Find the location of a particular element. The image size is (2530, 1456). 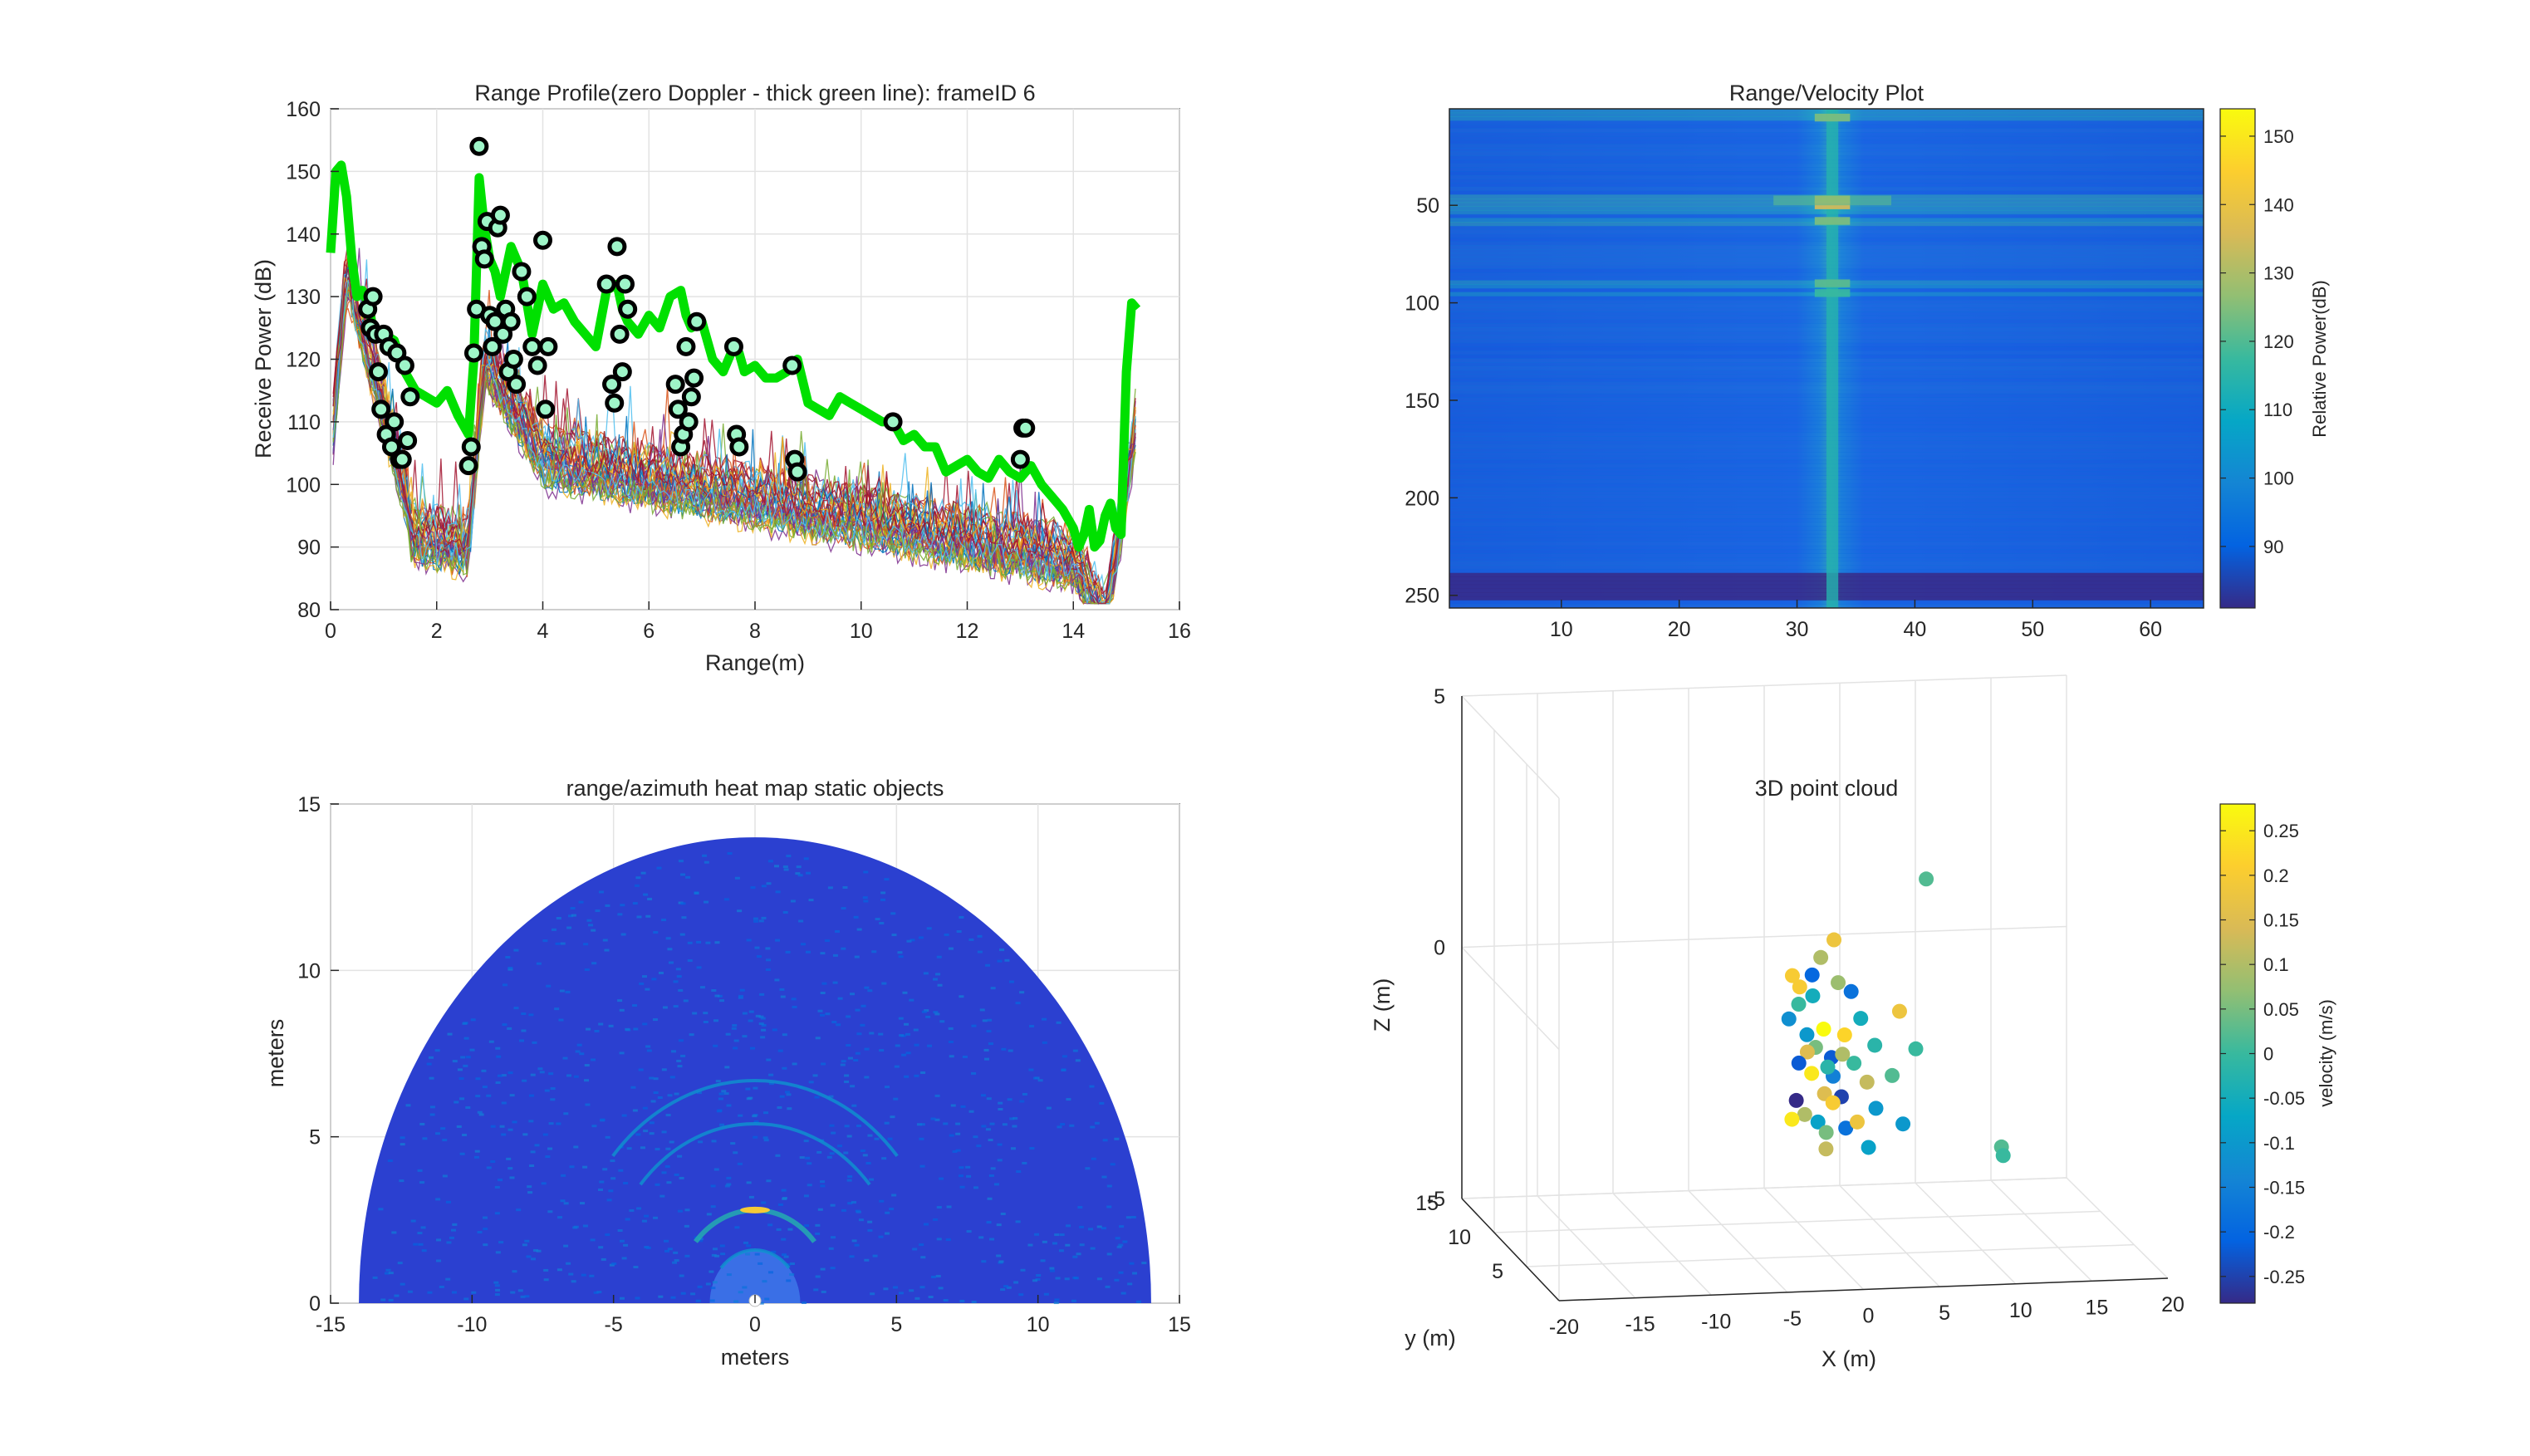

y-tick-label: 100 is located at coordinates (303, 485).